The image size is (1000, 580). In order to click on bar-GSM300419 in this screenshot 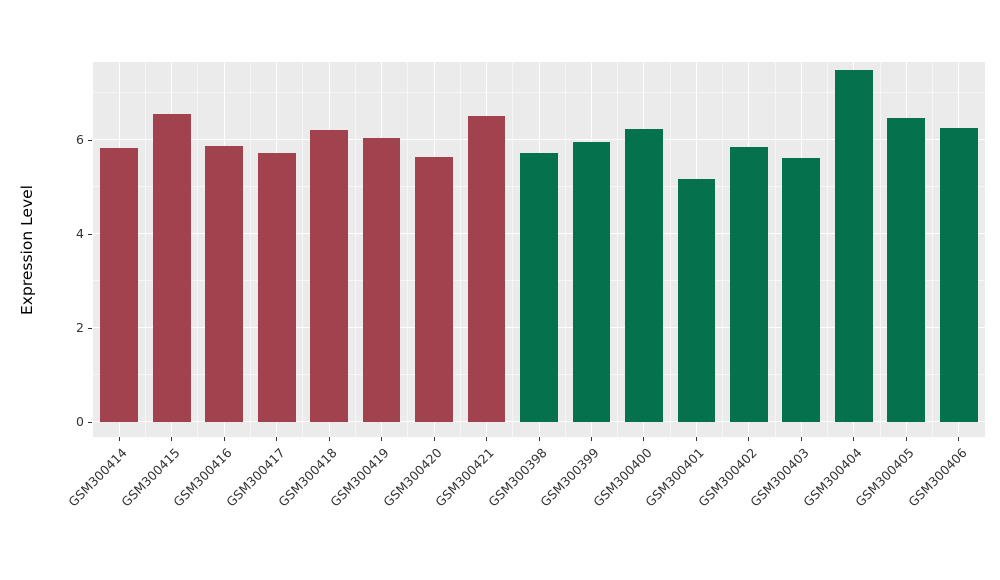, I will do `click(381, 280)`.